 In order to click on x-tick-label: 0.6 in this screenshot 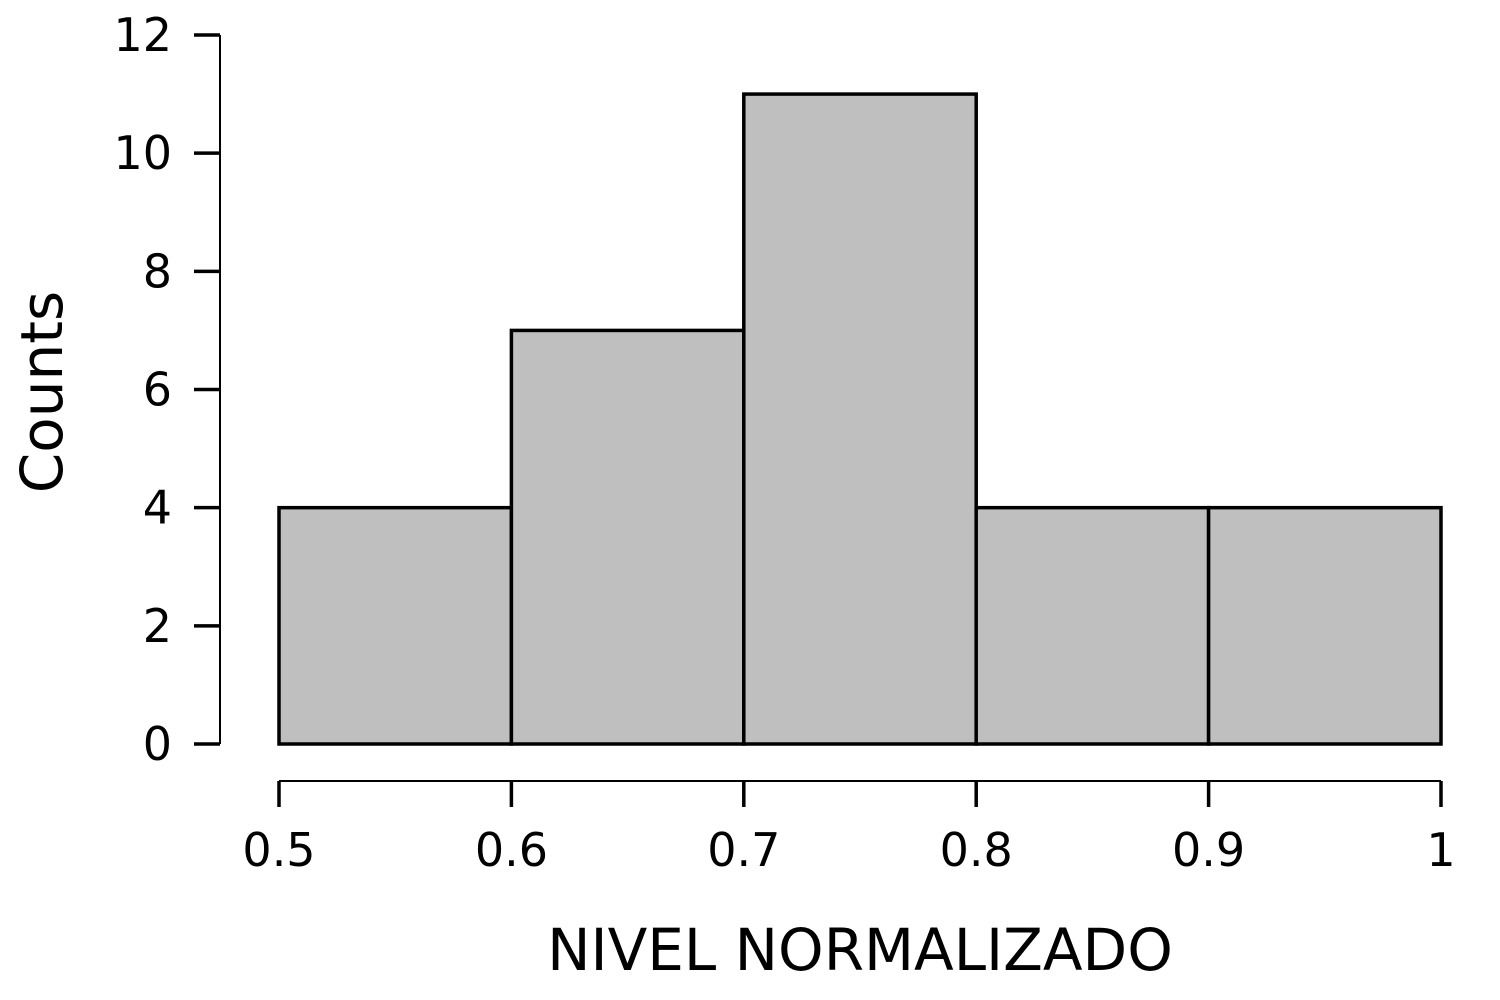, I will do `click(511, 850)`.